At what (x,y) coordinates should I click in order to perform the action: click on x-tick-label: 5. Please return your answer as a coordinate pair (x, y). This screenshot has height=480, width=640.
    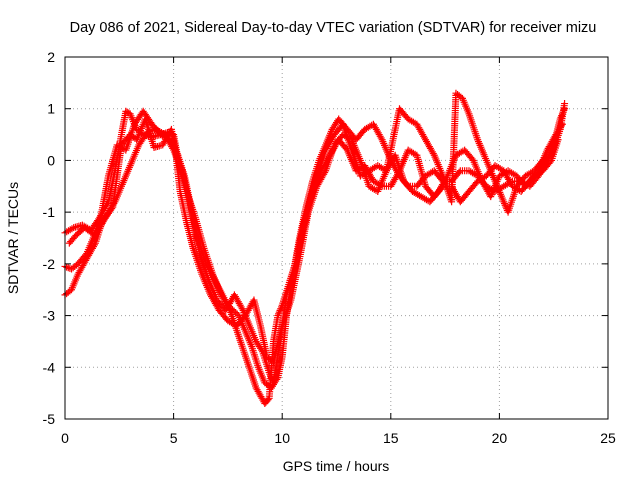
    Looking at the image, I should click on (174, 438).